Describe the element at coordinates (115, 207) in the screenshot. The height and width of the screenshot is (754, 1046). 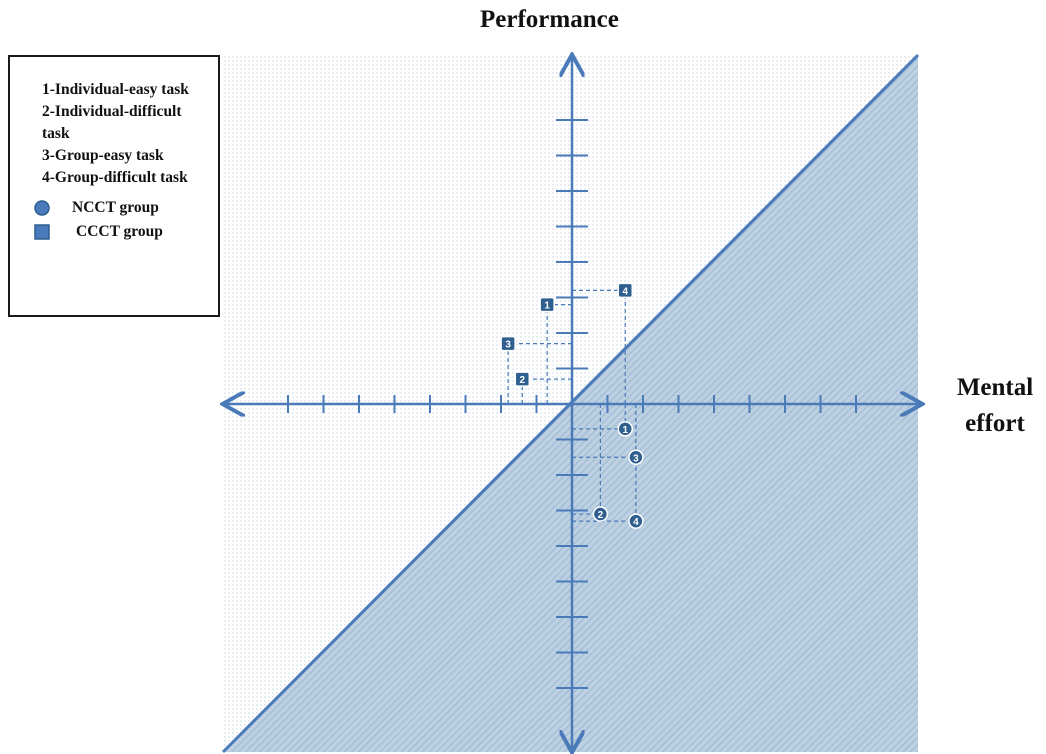
I see `legend-ncct-label: NCCT group` at that location.